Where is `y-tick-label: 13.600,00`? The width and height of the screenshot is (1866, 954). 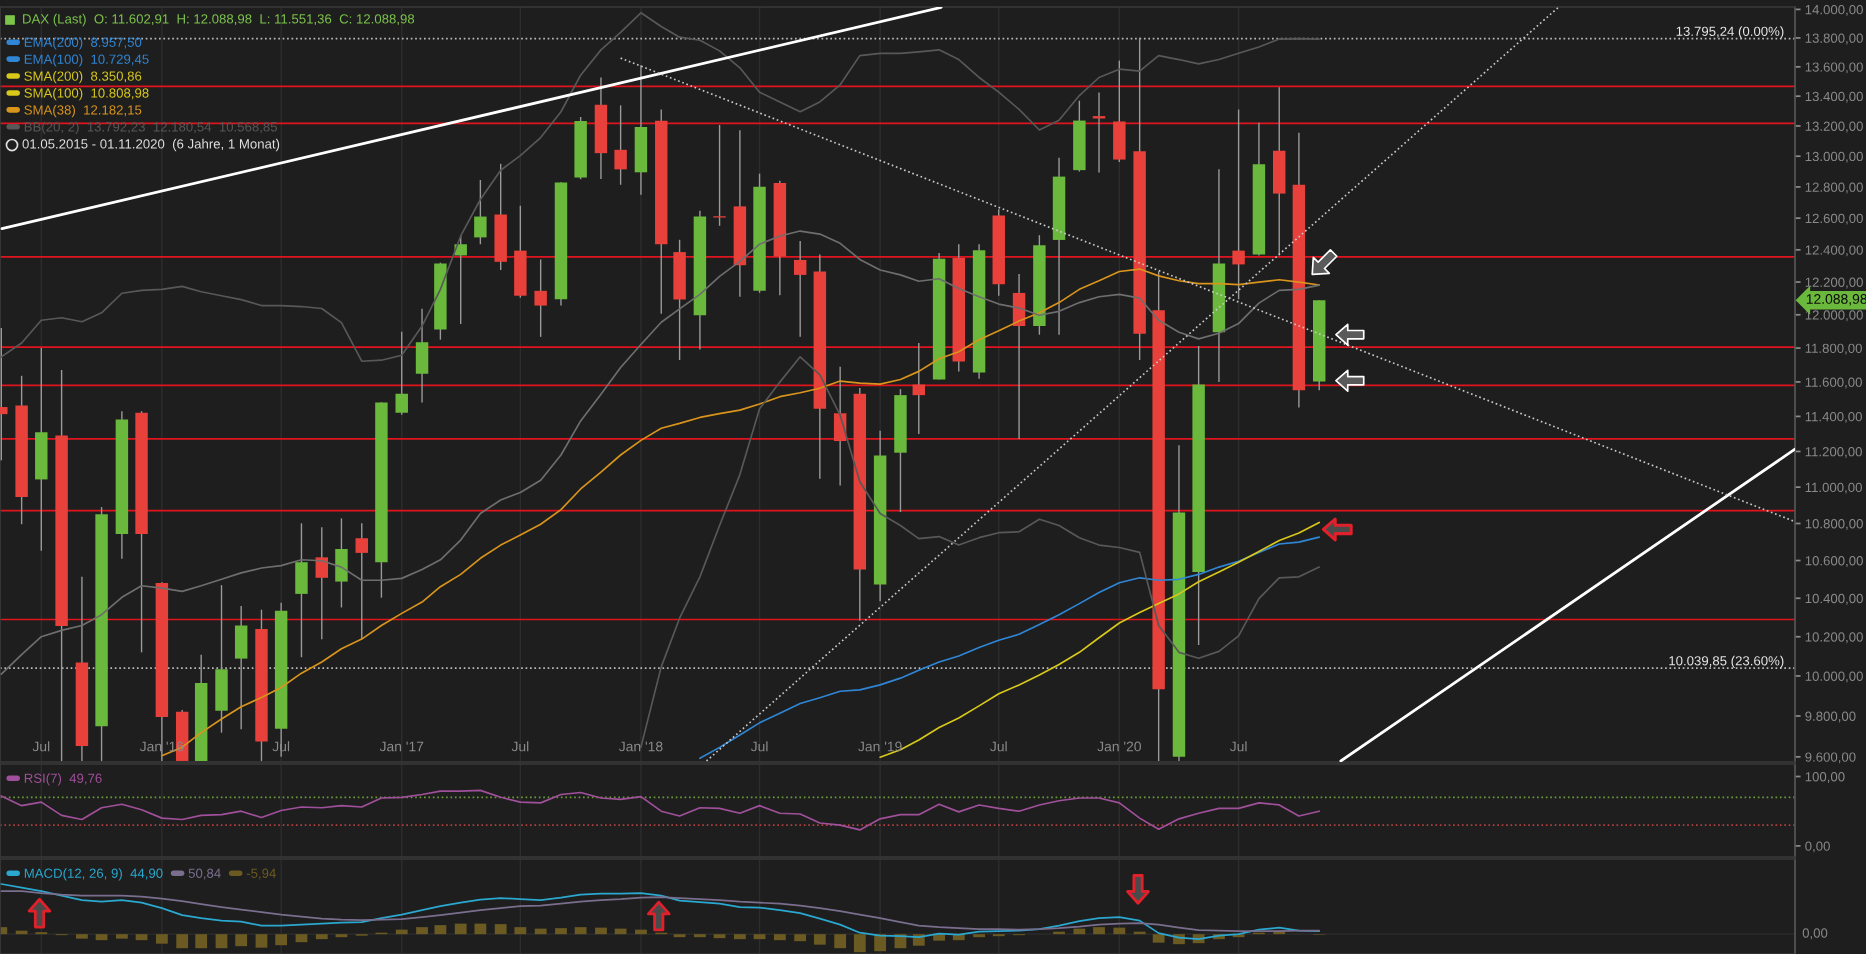 y-tick-label: 13.600,00 is located at coordinates (1834, 68).